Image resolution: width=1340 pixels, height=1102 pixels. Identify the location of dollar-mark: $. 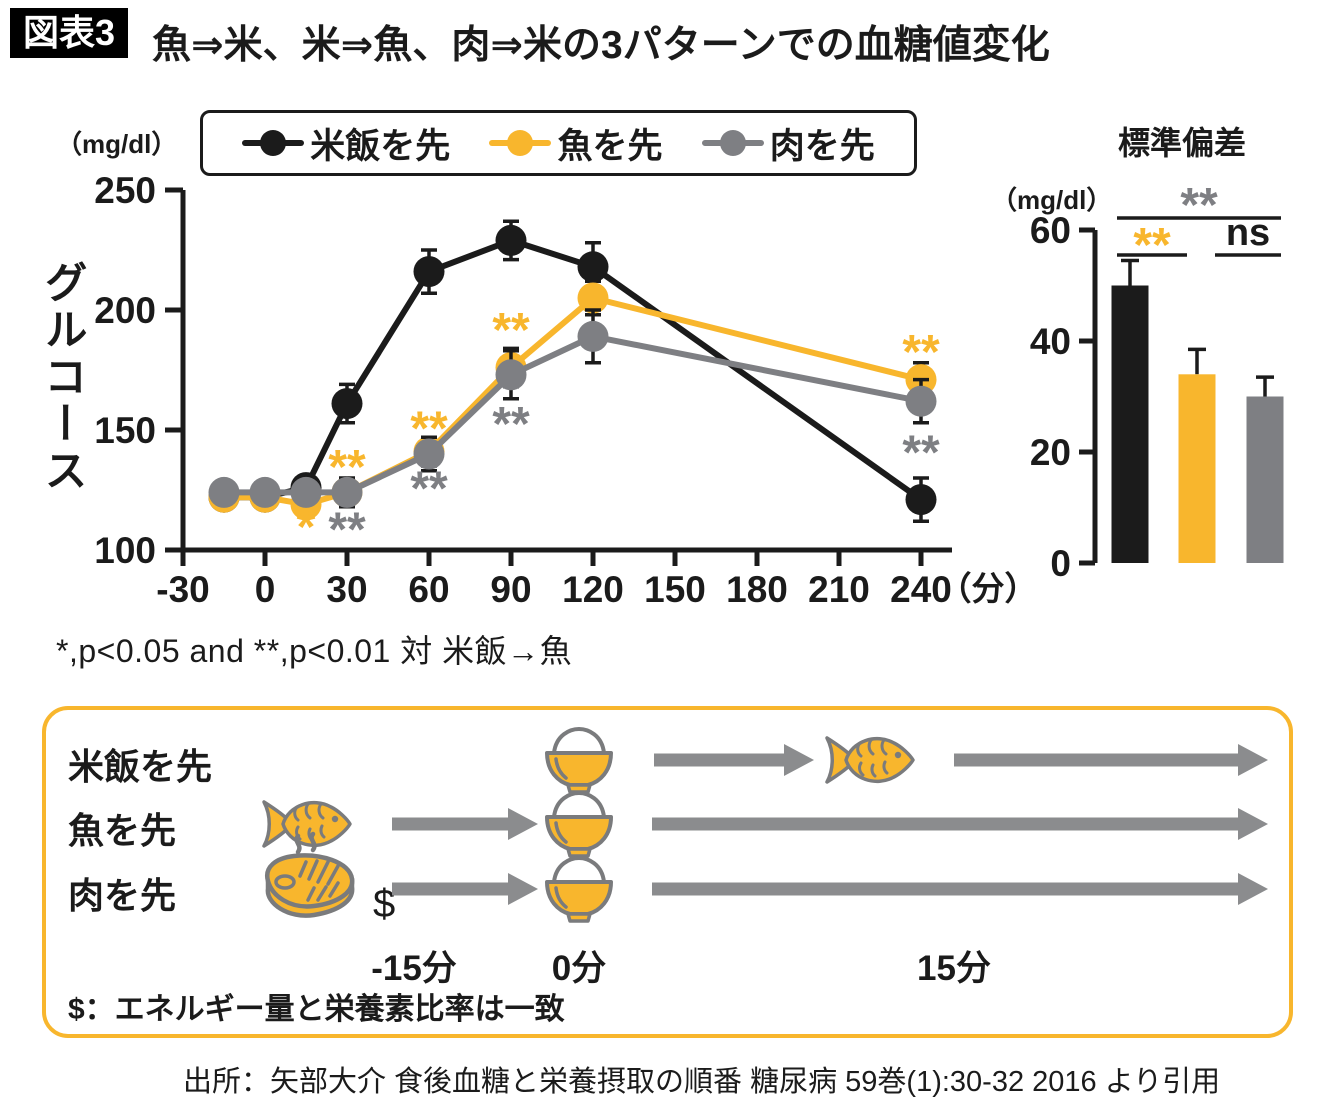
(384, 904).